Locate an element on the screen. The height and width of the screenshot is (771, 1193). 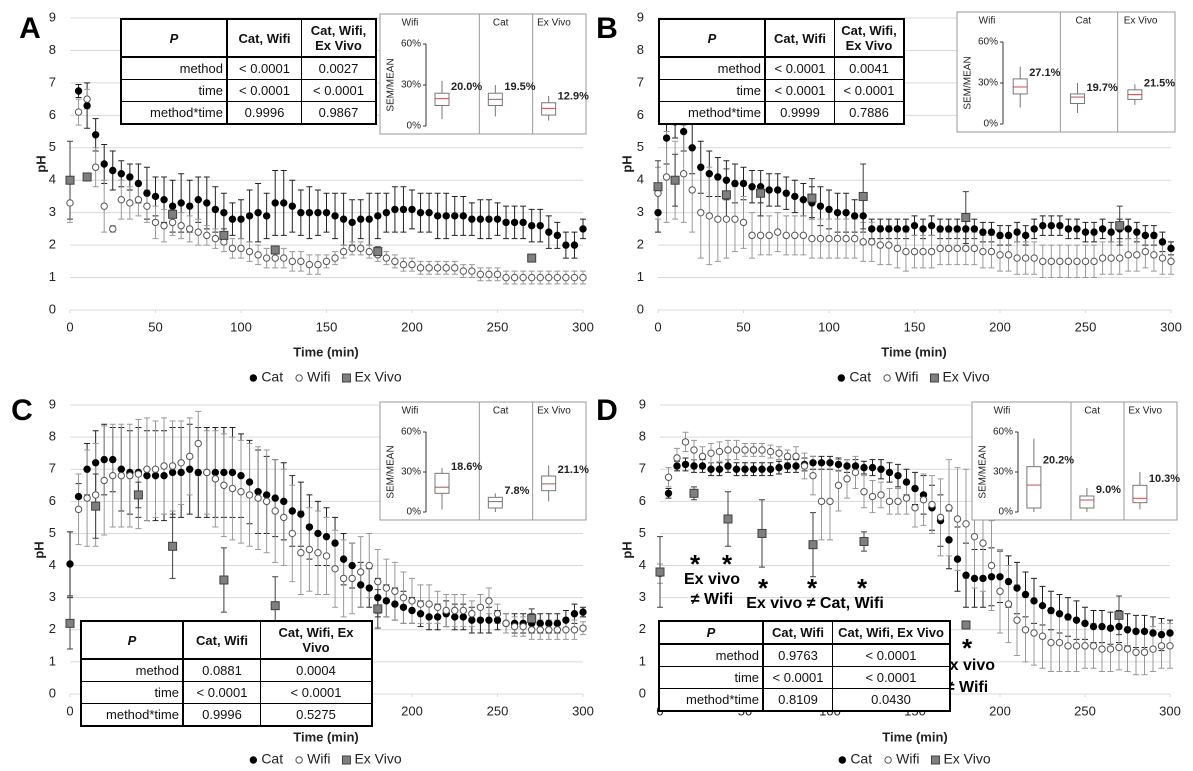
inset-frame is located at coordinates (483, 74).